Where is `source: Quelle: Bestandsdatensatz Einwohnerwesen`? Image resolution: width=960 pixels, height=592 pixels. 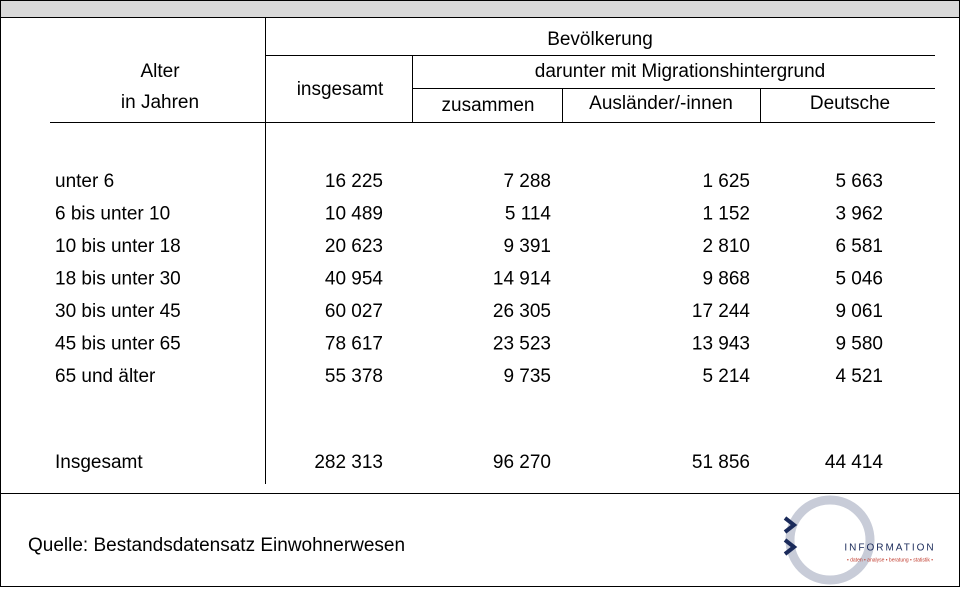
source: Quelle: Bestandsdatensatz Einwohnerwesen is located at coordinates (216, 545).